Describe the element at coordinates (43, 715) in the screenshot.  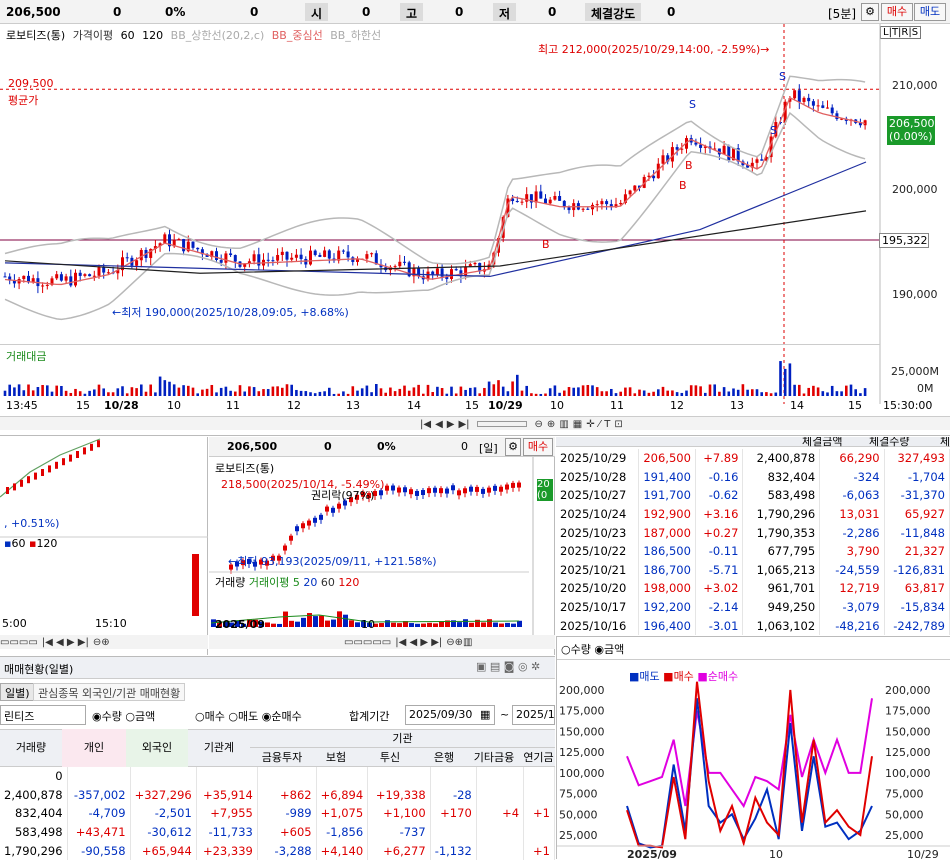
I see `stock-input: 린티즈` at that location.